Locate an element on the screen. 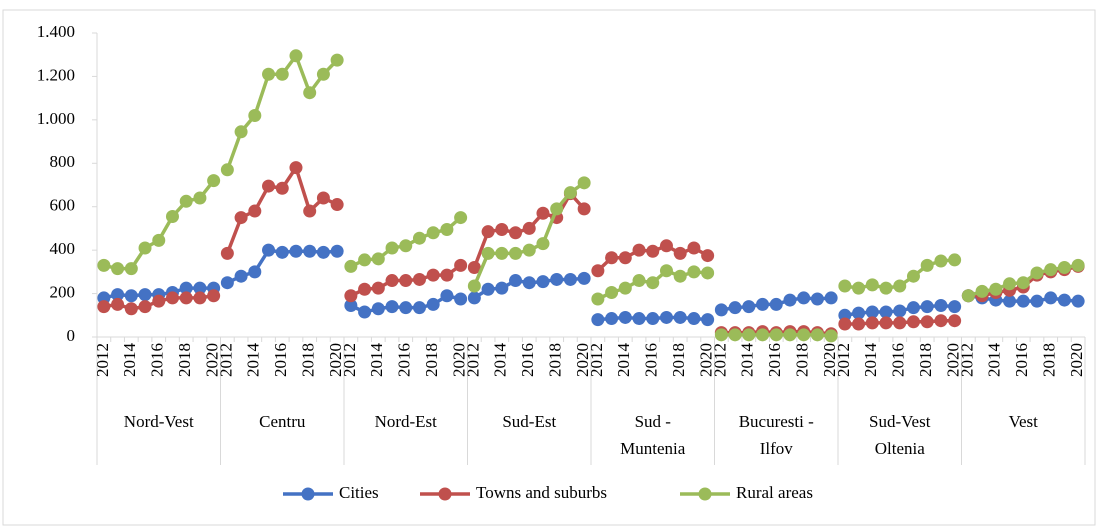  y-tick-label: 200 is located at coordinates (63, 291).